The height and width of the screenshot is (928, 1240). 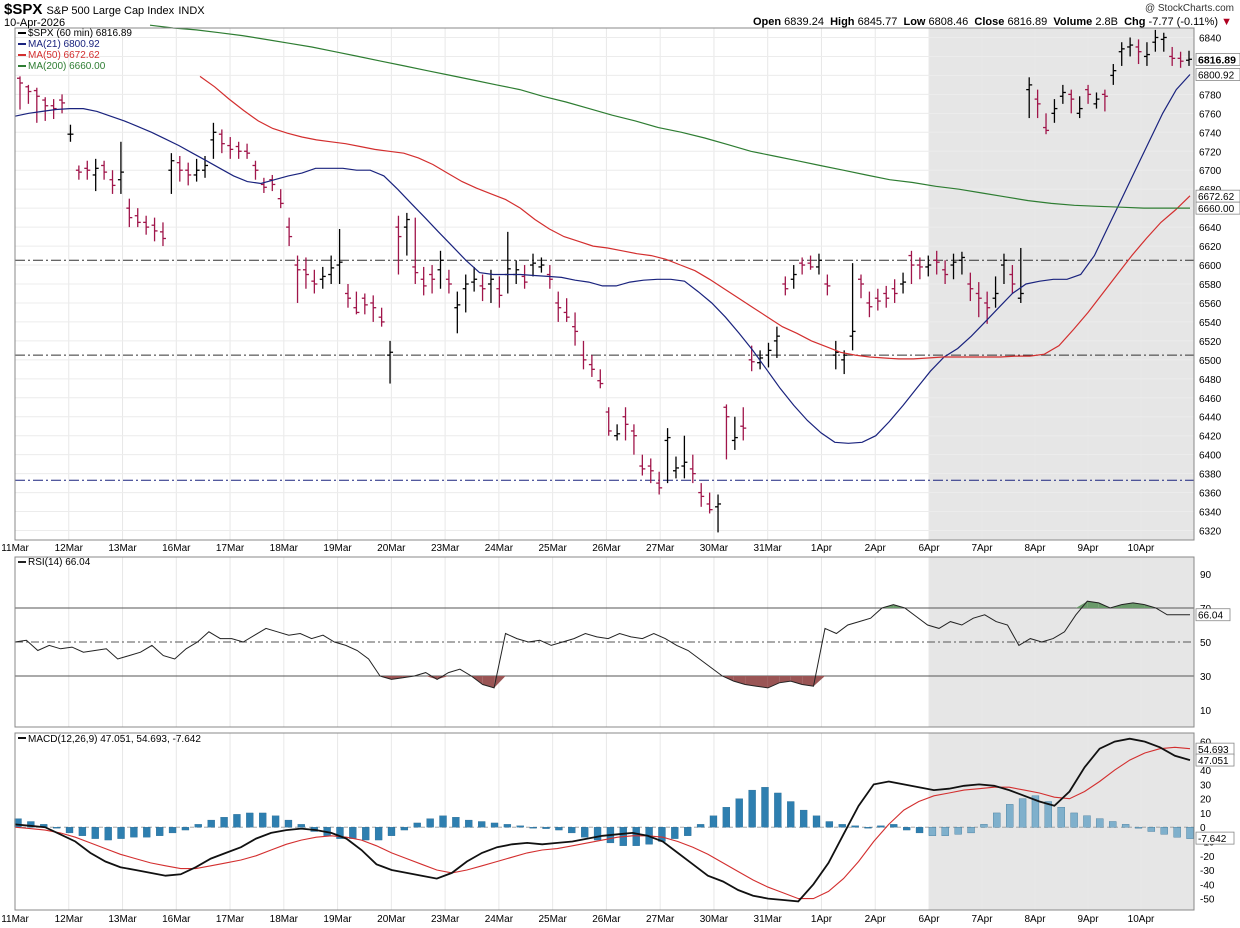 What do you see at coordinates (1210, 171) in the screenshot?
I see `price-tick-label: 6700` at bounding box center [1210, 171].